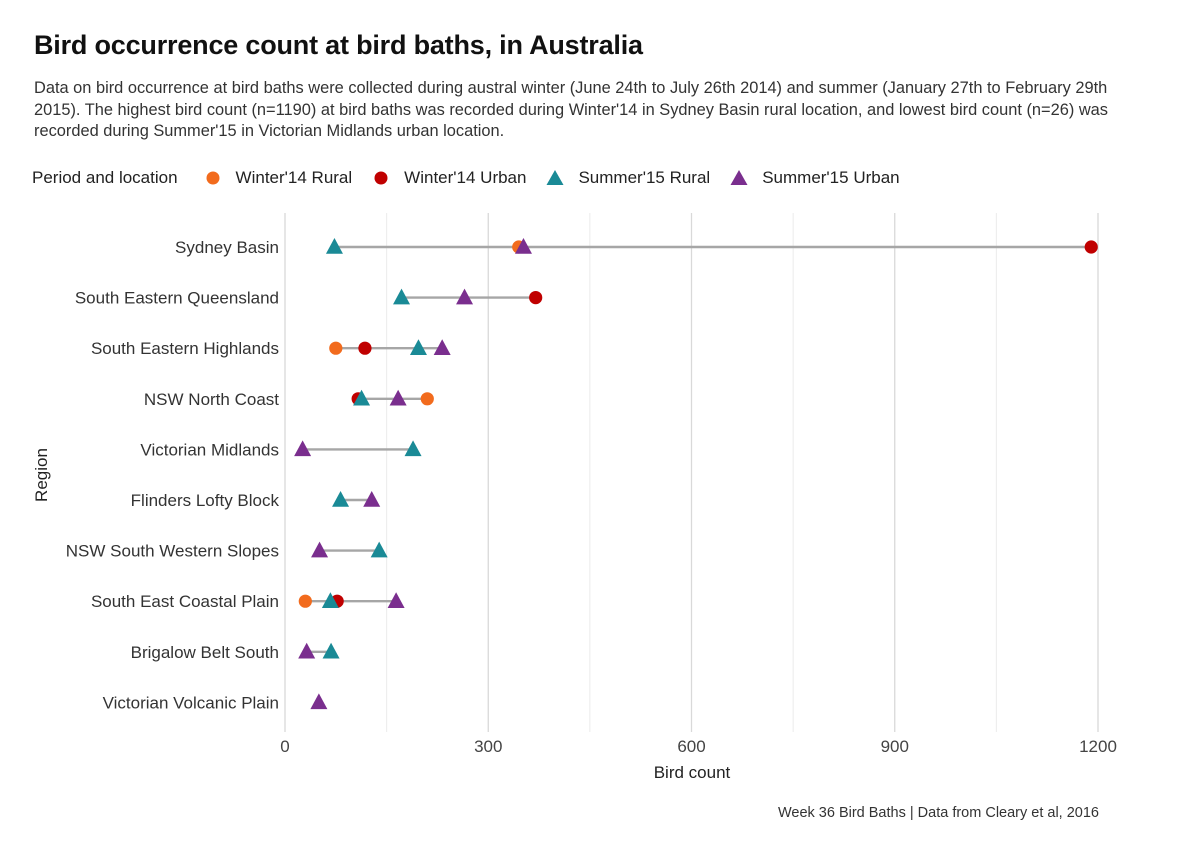  Describe the element at coordinates (185, 601) in the screenshot. I see `y-tick-label: South East Coastal Plain` at that location.